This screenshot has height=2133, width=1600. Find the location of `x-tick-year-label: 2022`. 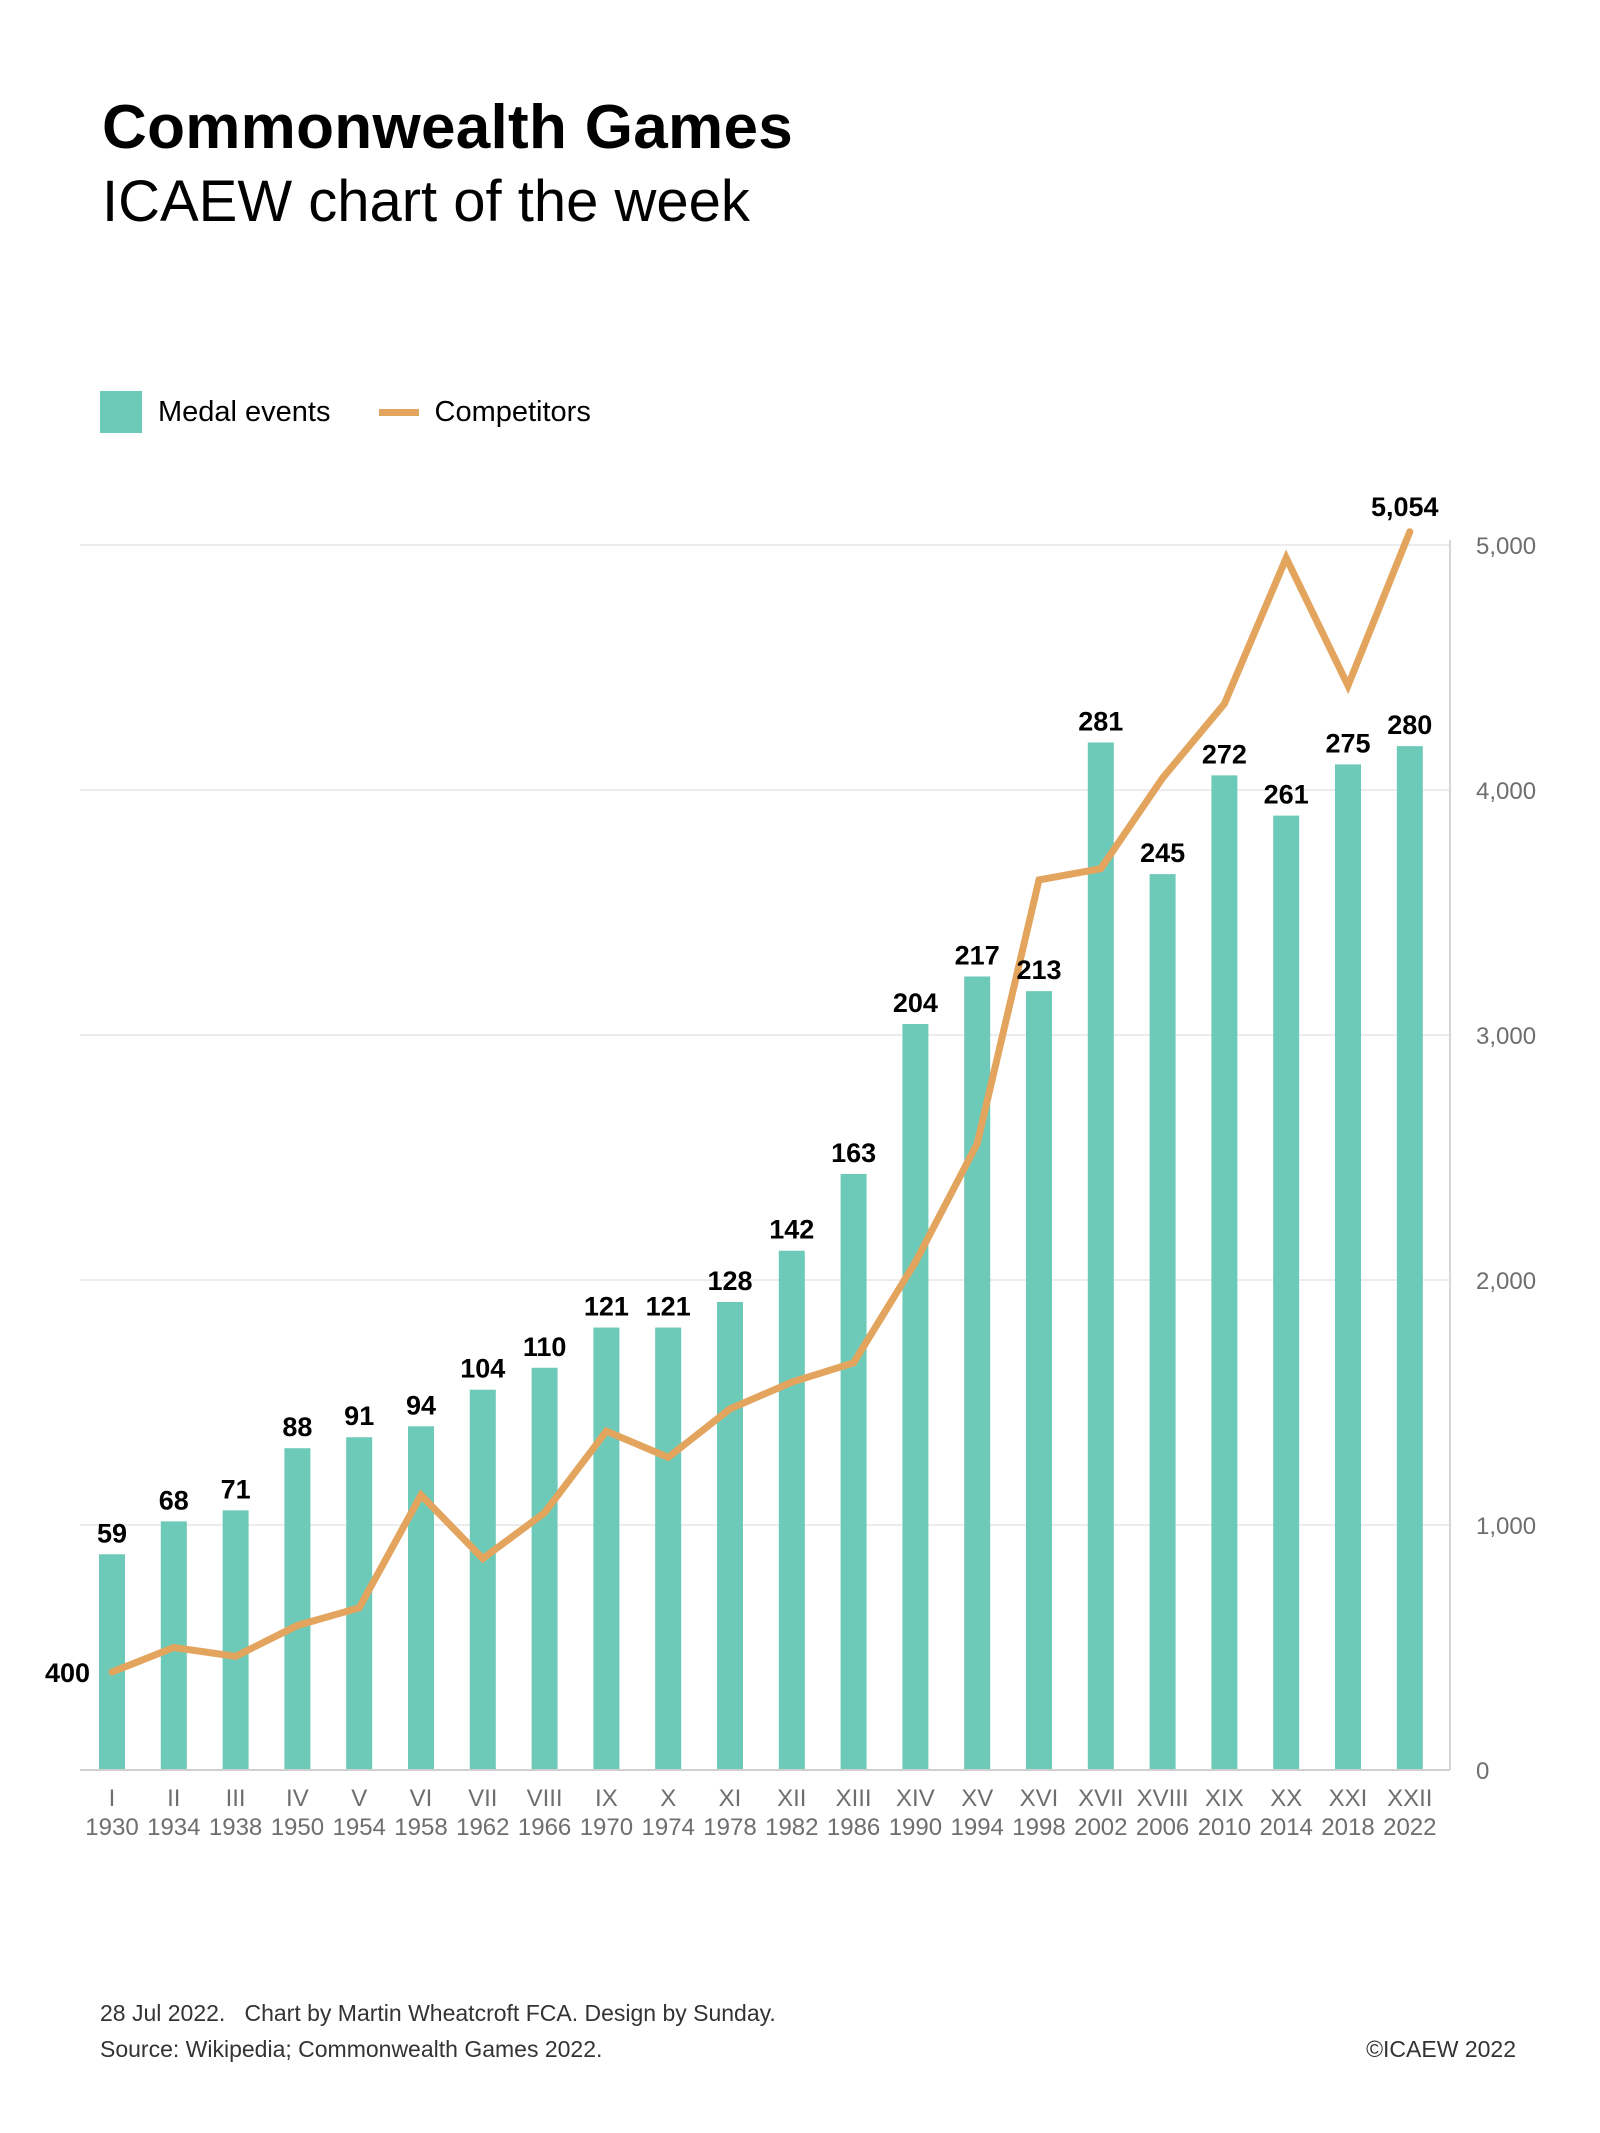

x-tick-year-label: 2022 is located at coordinates (1409, 1827).